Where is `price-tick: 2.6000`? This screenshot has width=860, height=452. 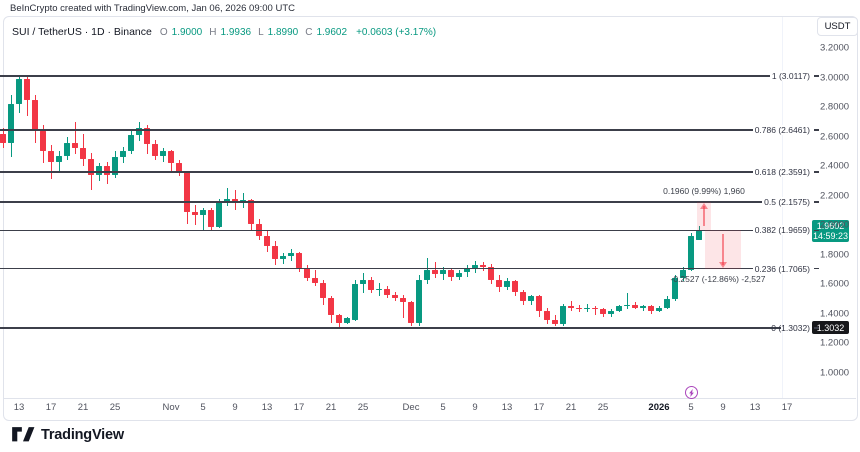
price-tick: 2.6000 is located at coordinates (835, 137).